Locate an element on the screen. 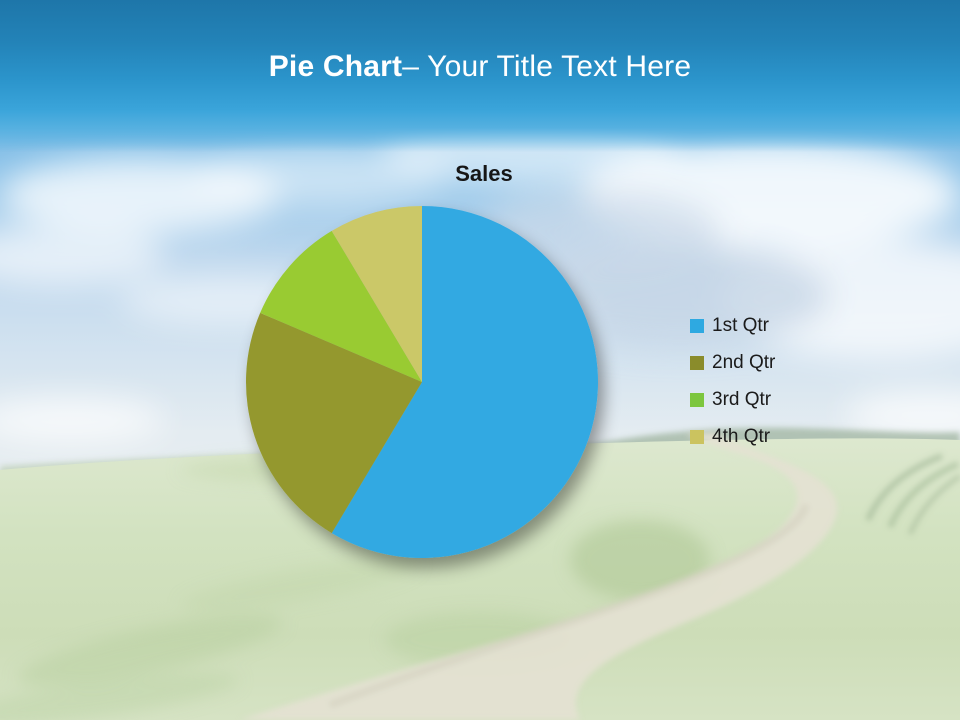 Image resolution: width=960 pixels, height=720 pixels. pie-slice-4th-qtr is located at coordinates (376, 294).